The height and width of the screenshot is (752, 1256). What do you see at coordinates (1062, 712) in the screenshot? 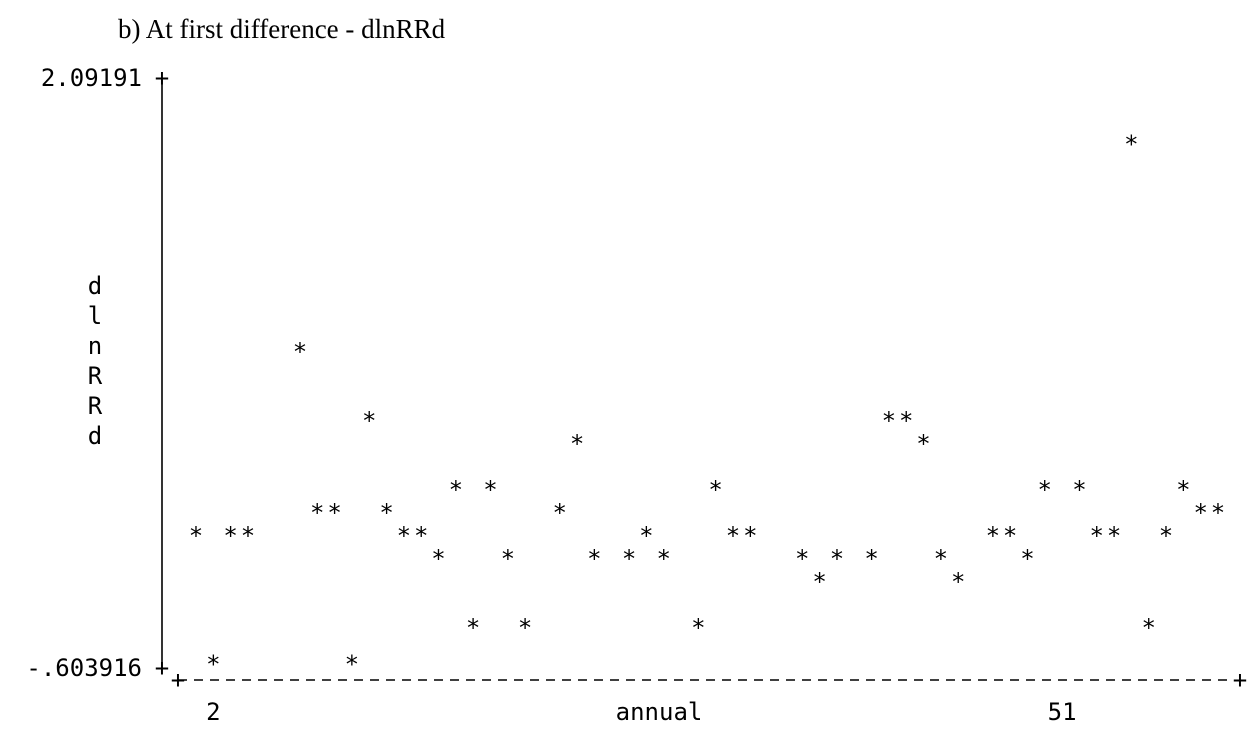
I see `x-tick-label: 51` at bounding box center [1062, 712].